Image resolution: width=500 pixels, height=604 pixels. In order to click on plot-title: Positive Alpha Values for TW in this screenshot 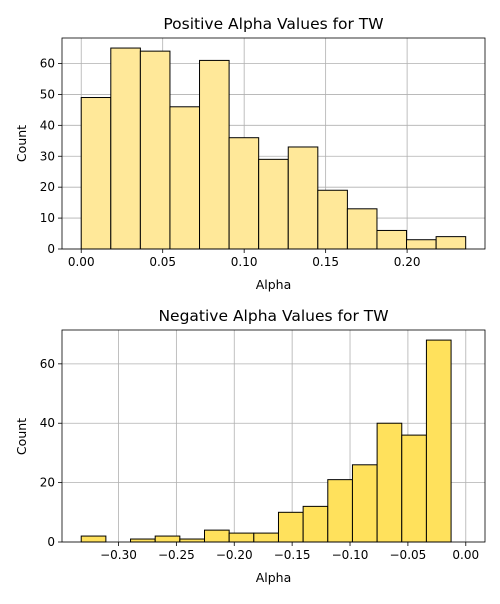, I will do `click(273, 24)`.